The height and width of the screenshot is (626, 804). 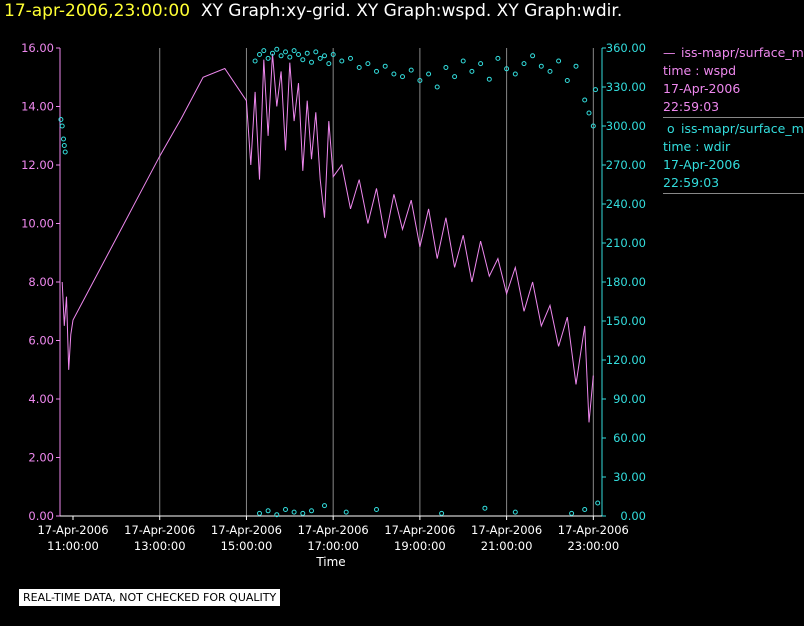 I want to click on right-tick-label: 270.00, so click(x=626, y=165).